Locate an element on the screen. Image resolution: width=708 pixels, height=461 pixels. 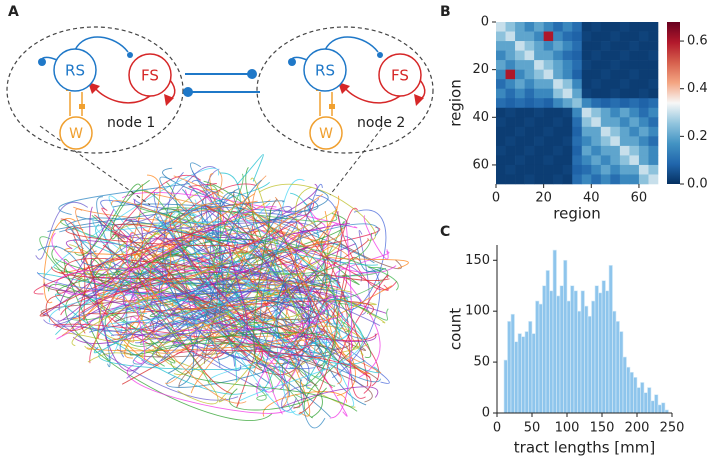
colorbar-tick-label: 0.4 is located at coordinates (697, 88).